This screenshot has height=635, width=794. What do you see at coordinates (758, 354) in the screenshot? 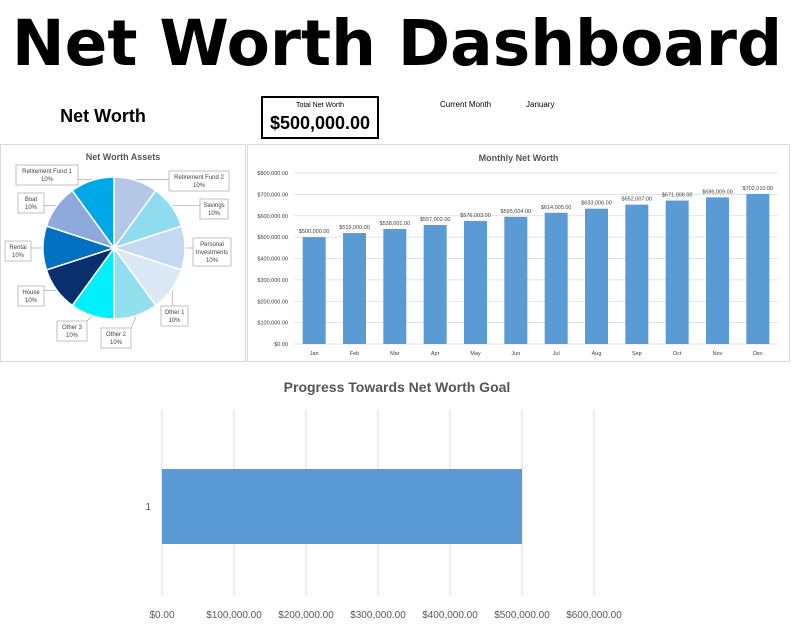
I see `bar-xtick-label: Dec` at bounding box center [758, 354].